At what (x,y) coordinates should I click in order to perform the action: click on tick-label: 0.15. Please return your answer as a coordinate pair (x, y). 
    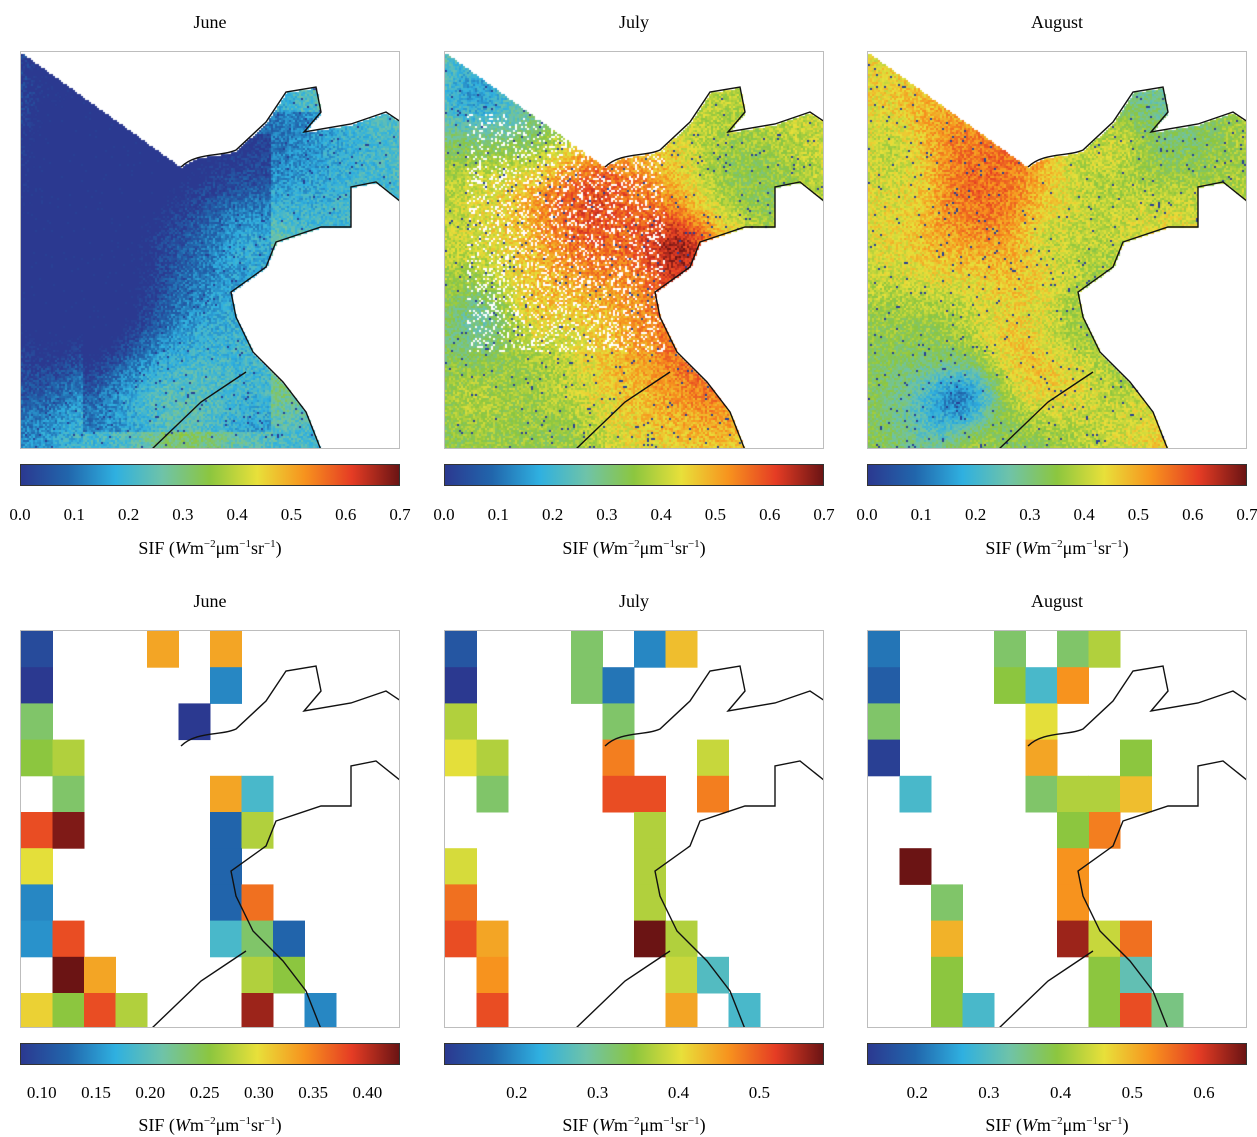
    Looking at the image, I should click on (96, 1092).